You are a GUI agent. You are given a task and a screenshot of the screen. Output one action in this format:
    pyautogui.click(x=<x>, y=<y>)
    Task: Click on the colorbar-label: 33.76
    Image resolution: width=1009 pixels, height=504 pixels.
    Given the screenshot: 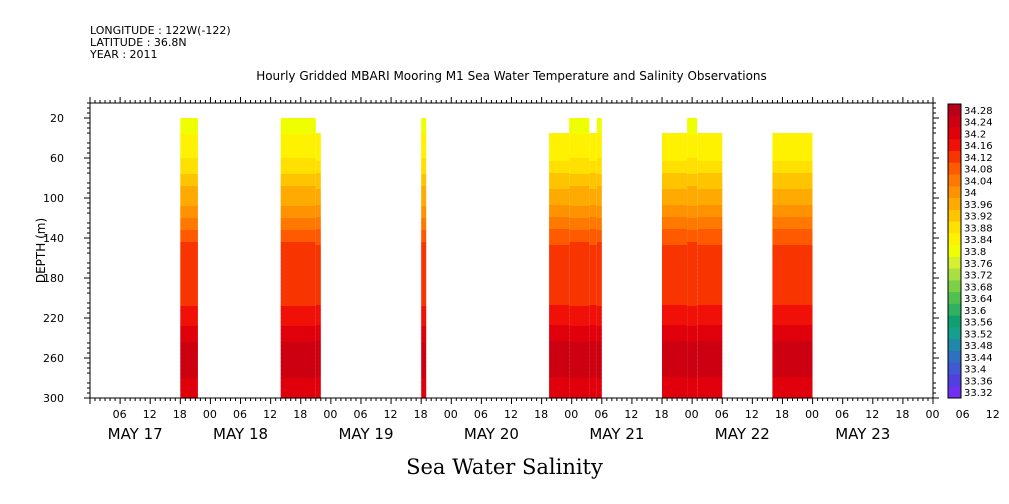 What is the action you would take?
    pyautogui.click(x=978, y=264)
    